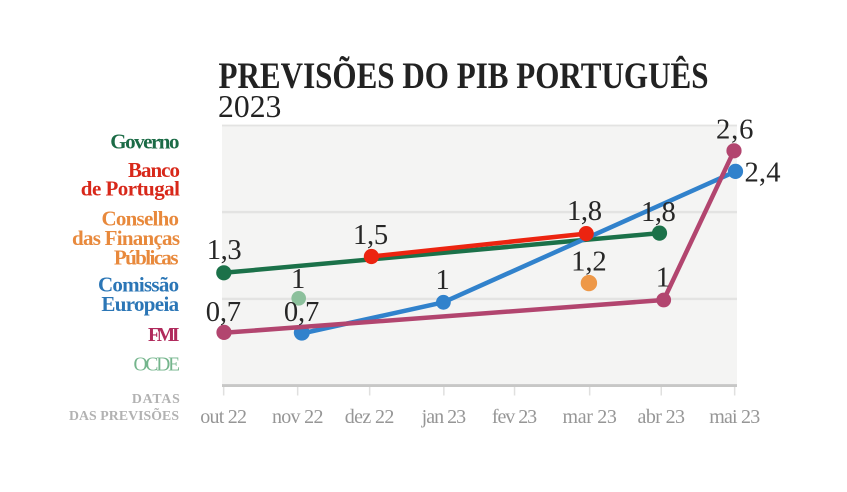 The image size is (847, 492). I want to click on svg-text: Banco, so click(154, 170).